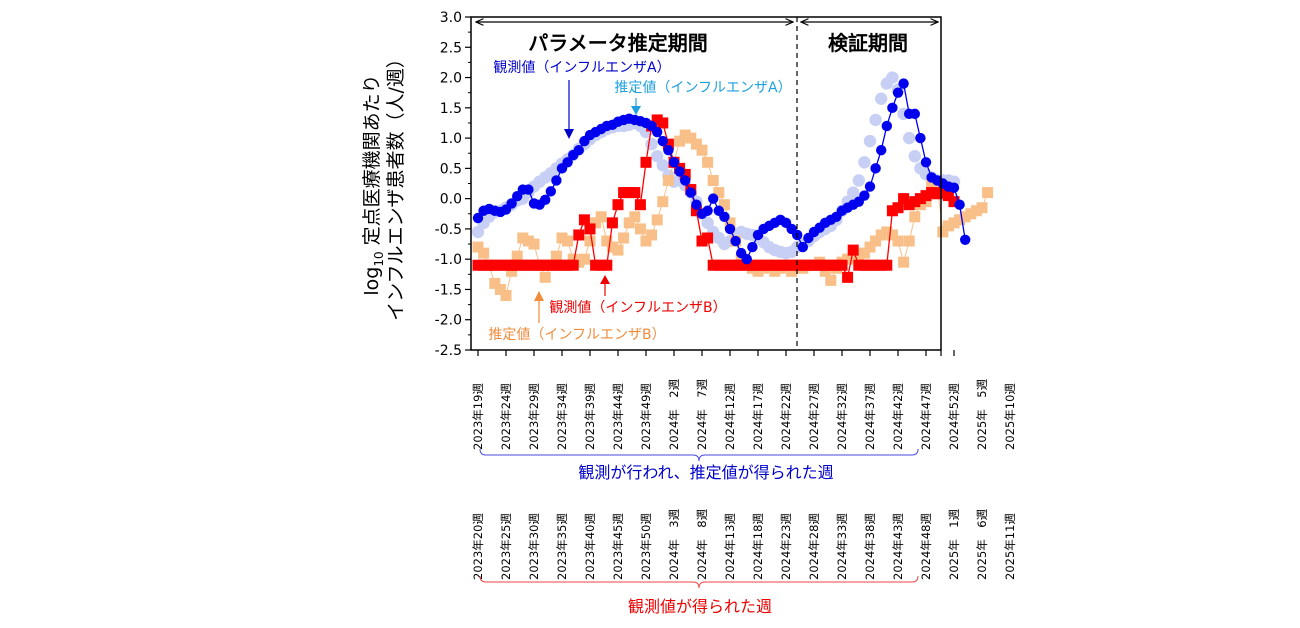 The height and width of the screenshot is (628, 1300). I want to click on annotation-observed-a: 観測値（インフルエンザA）, so click(581, 67).